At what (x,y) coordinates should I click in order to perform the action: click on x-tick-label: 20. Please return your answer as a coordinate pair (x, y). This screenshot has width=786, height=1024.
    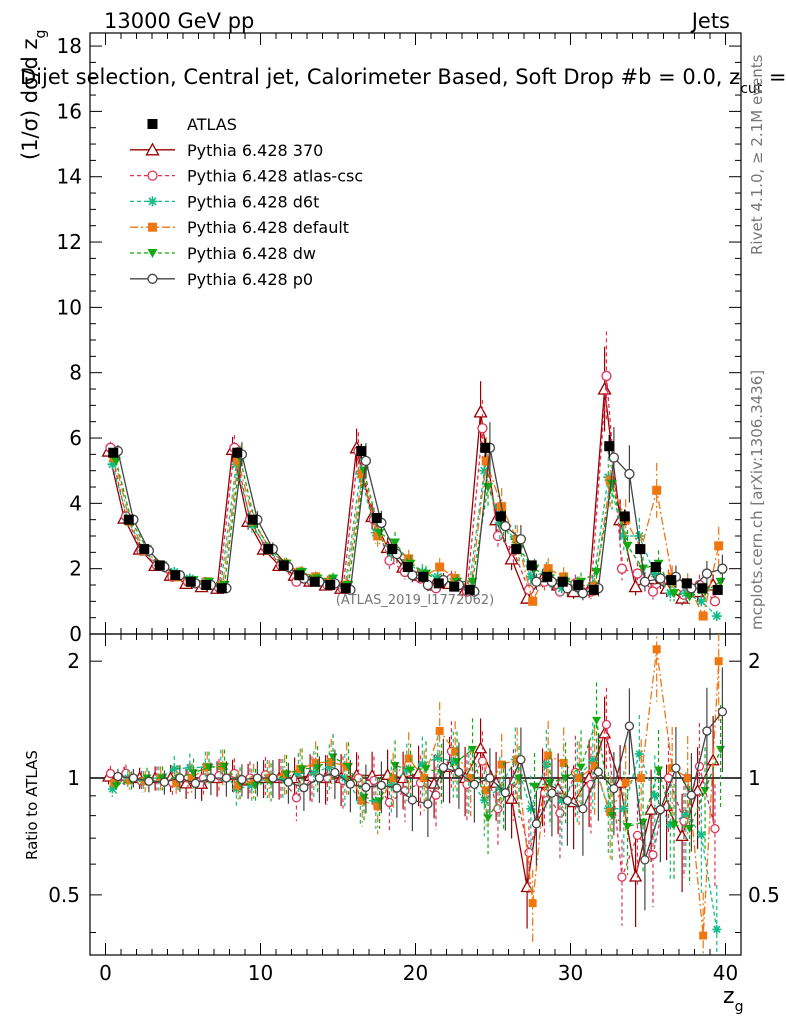
    Looking at the image, I should click on (415, 973).